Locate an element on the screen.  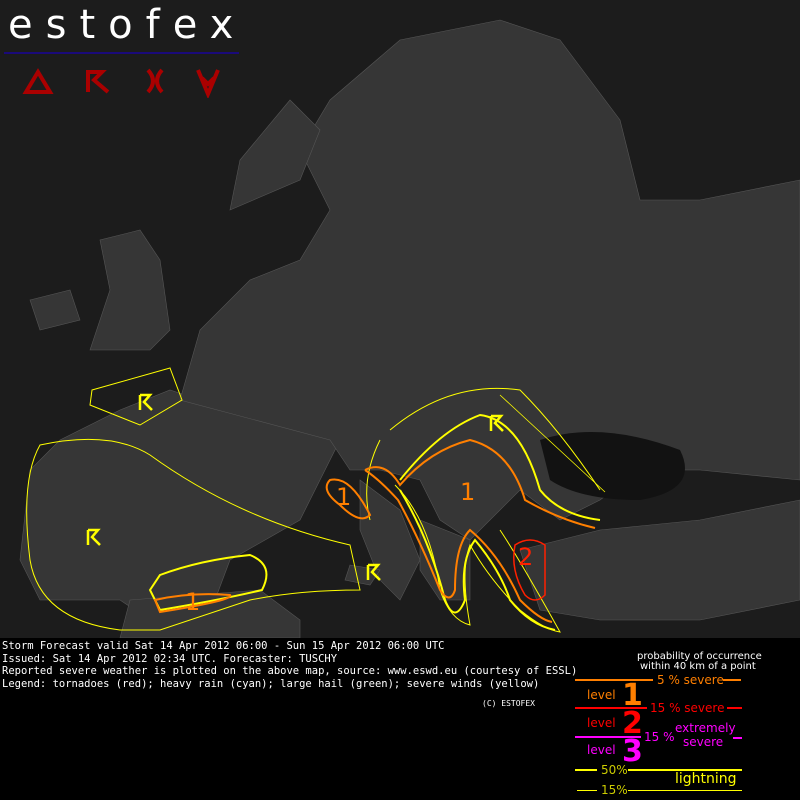
rain-icon is located at coordinates (155, 81).